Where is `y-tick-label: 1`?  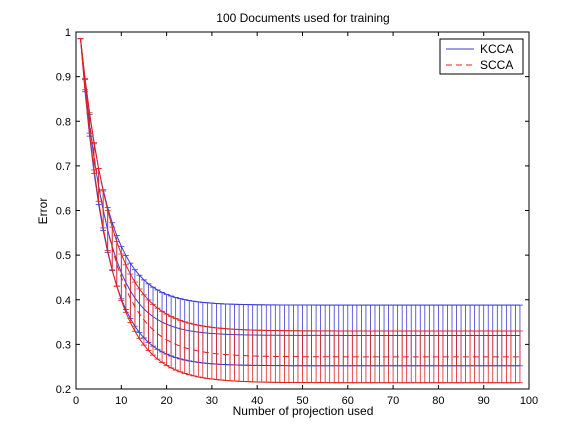
y-tick-label: 1 is located at coordinates (68, 33).